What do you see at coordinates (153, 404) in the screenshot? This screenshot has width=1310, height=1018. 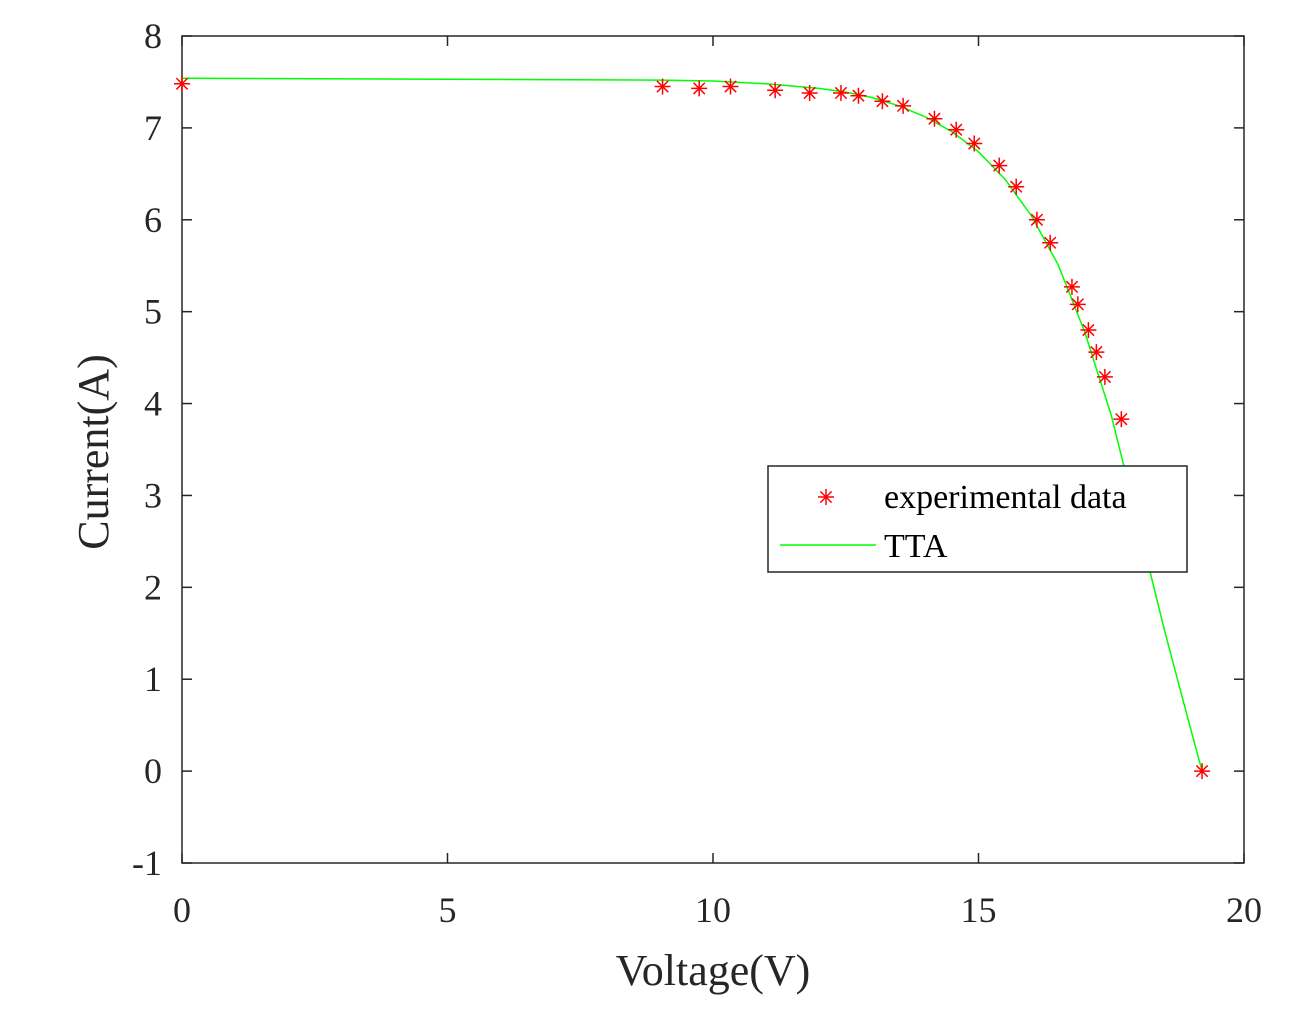 I see `y-tick-label: 4` at bounding box center [153, 404].